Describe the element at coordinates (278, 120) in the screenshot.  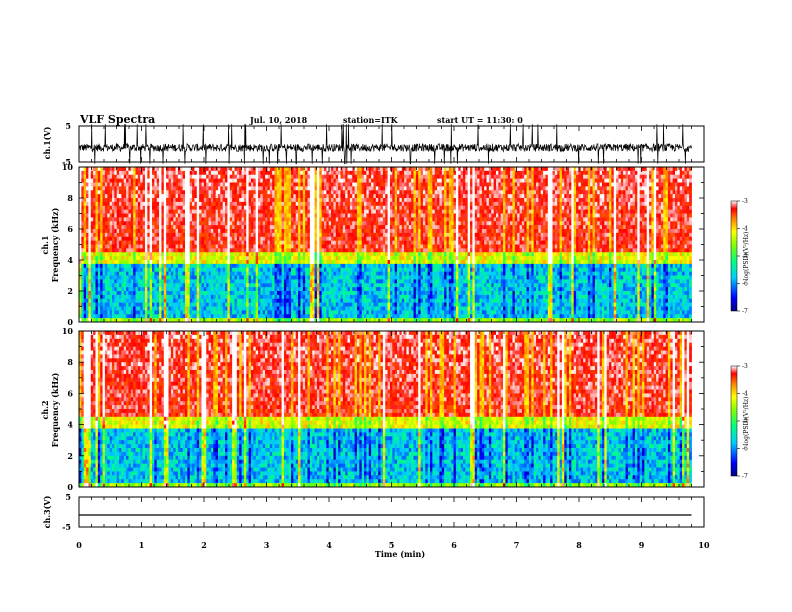
I see `date-label: Jul. 10, 2018` at that location.